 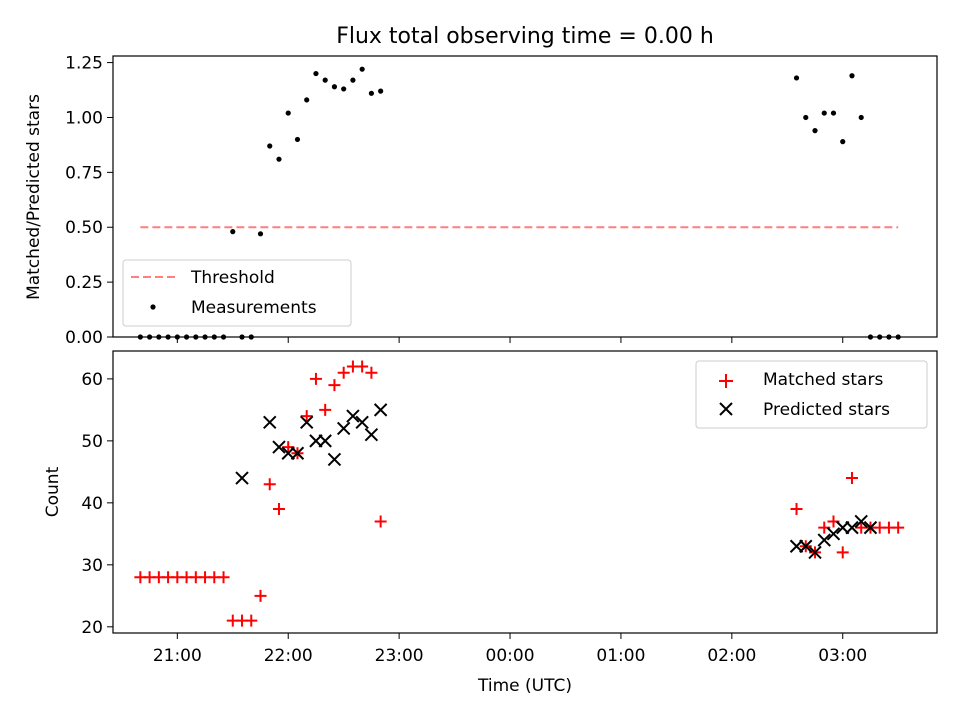 What do you see at coordinates (92, 628) in the screenshot?
I see `bottom-y-tick-label: 20` at bounding box center [92, 628].